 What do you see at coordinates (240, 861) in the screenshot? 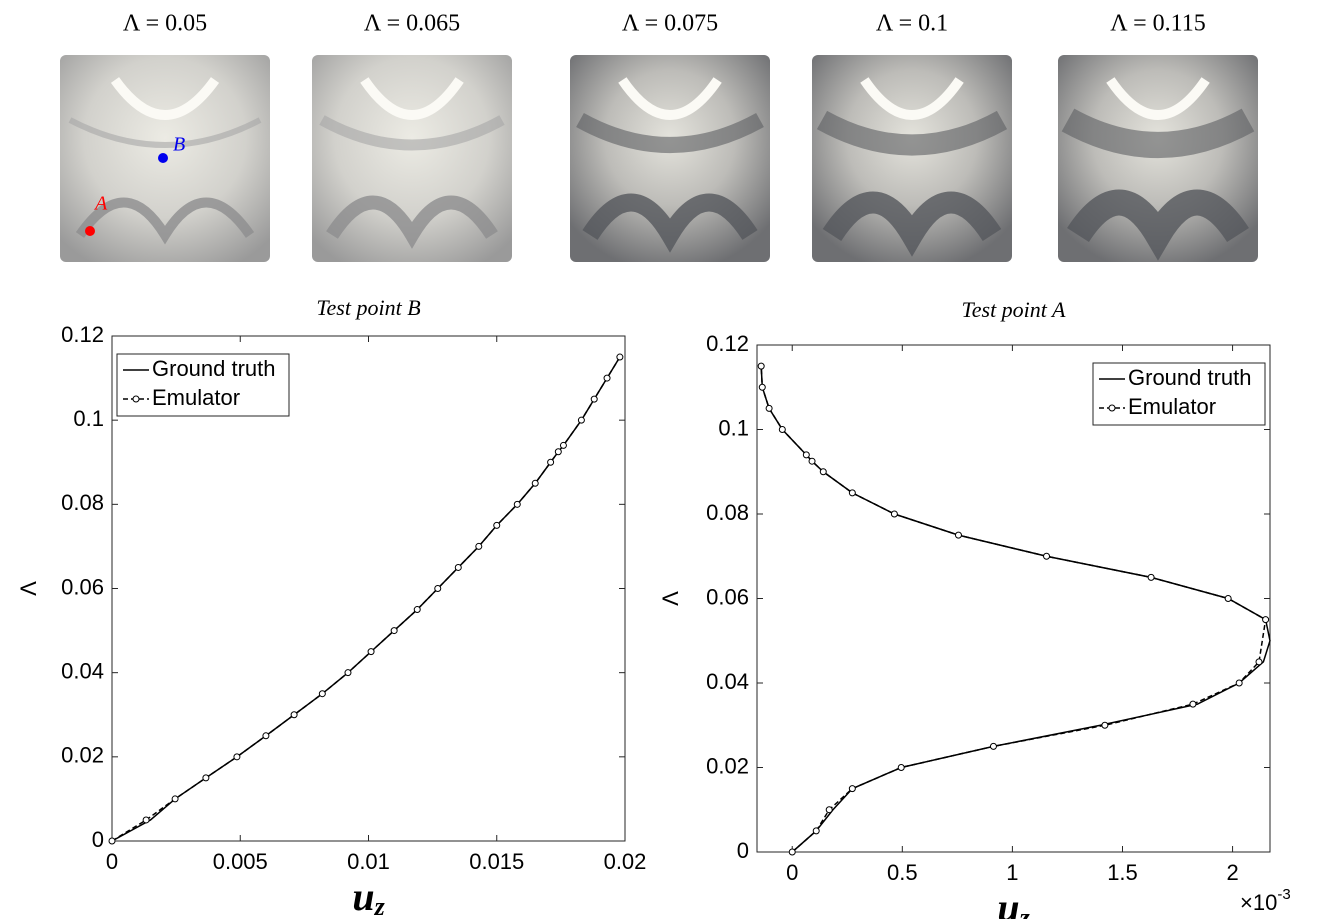
I see `x-tick-label: 0.005` at bounding box center [240, 861].